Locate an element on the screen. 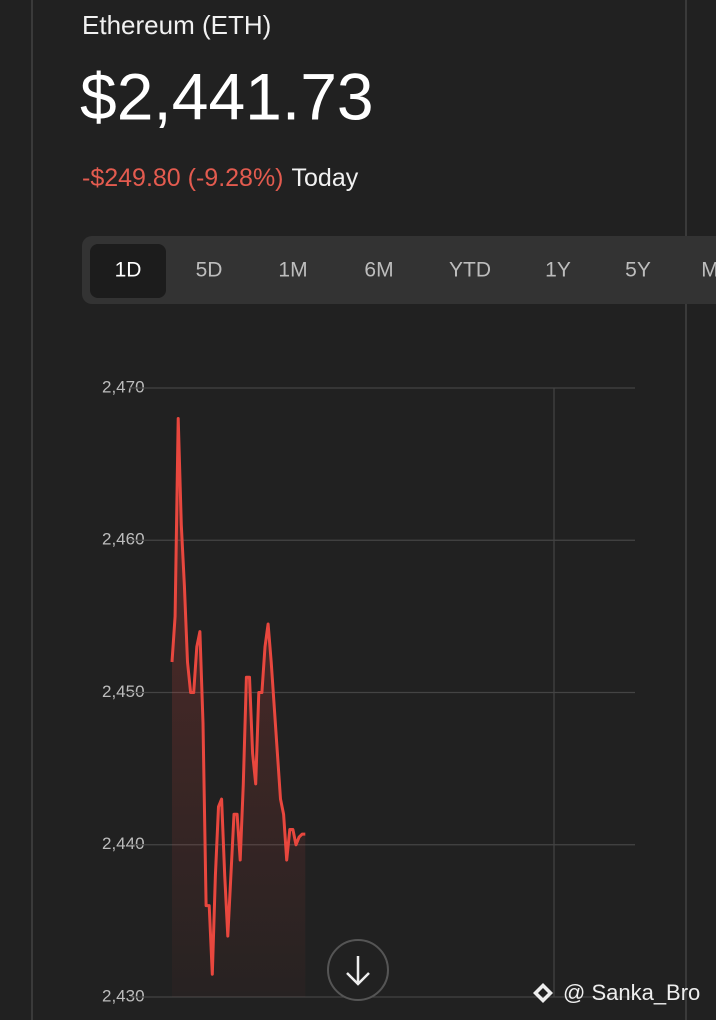 The width and height of the screenshot is (716, 1020). watermark: @ Sanka_Bro is located at coordinates (631, 992).